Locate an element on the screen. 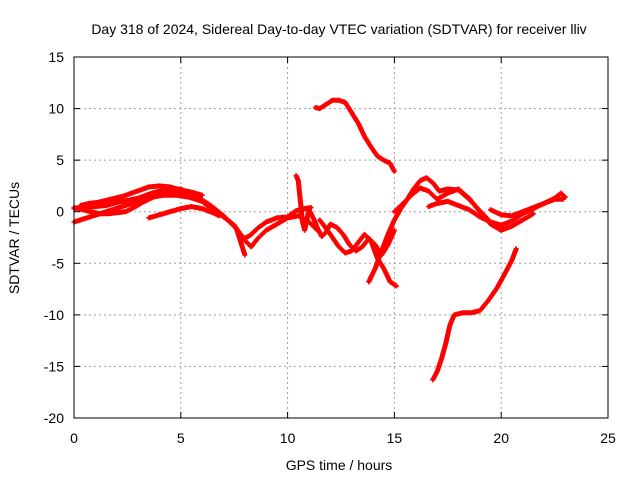 The width and height of the screenshot is (640, 480). x-tick-label: 10 is located at coordinates (288, 438).